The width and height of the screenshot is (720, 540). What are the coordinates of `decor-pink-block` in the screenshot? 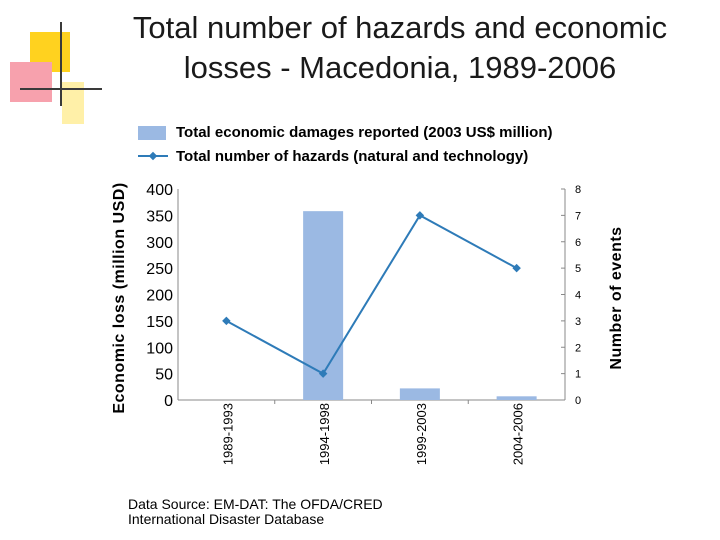 It's located at (31, 82).